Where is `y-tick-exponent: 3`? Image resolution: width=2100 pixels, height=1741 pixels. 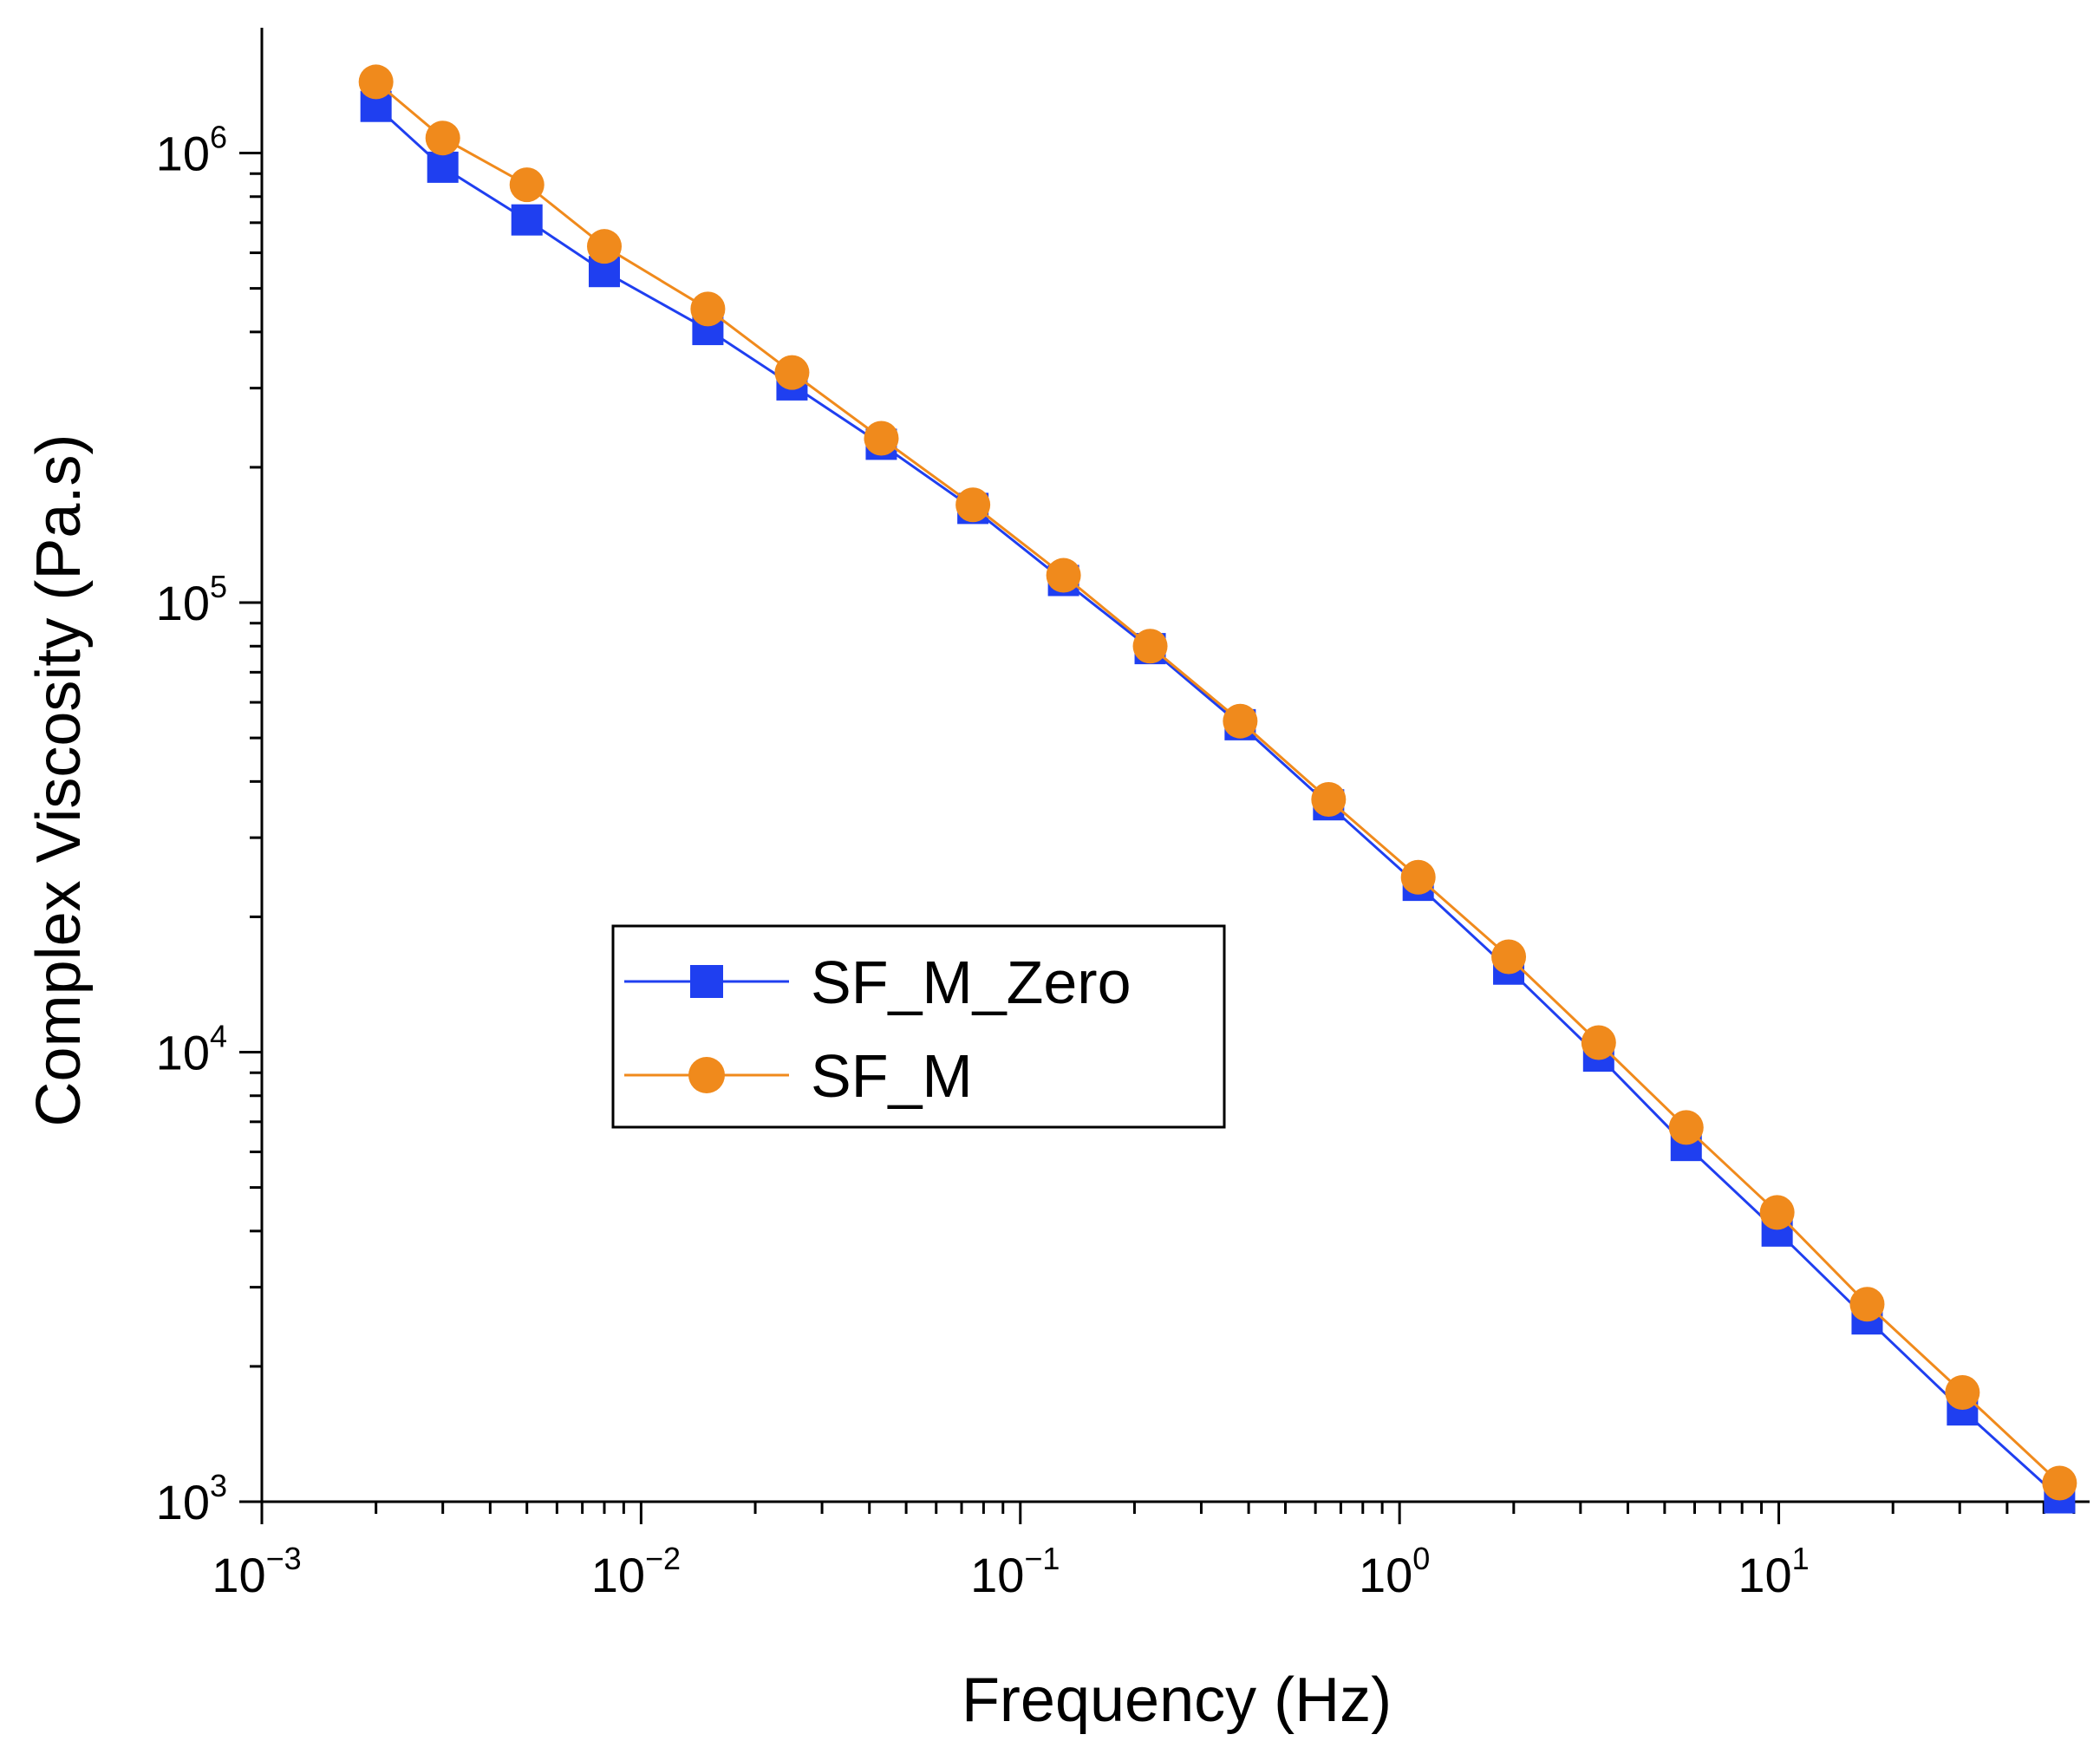
y-tick-exponent: 3 is located at coordinates (218, 1485).